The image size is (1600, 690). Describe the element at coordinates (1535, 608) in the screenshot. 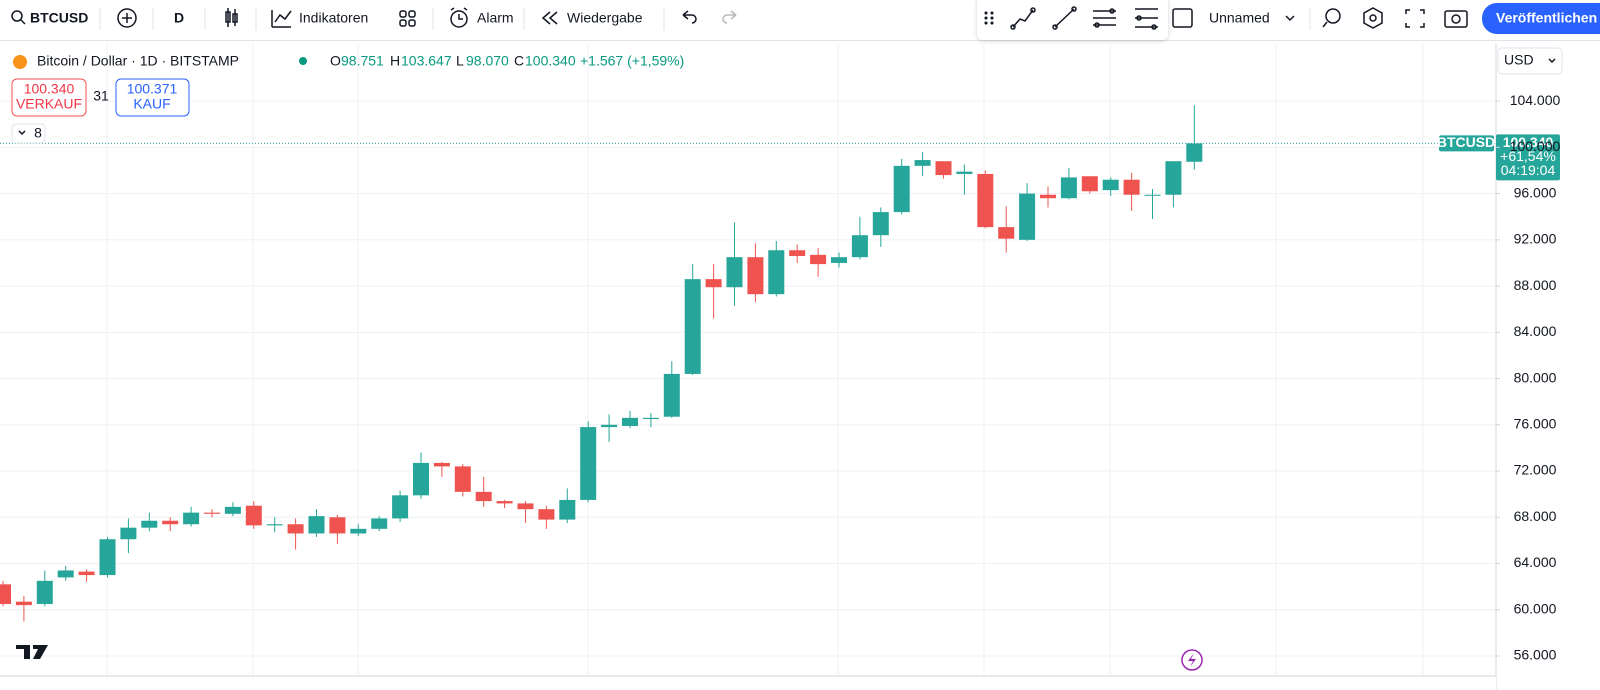

I see `y-tick-label: 60.000` at that location.